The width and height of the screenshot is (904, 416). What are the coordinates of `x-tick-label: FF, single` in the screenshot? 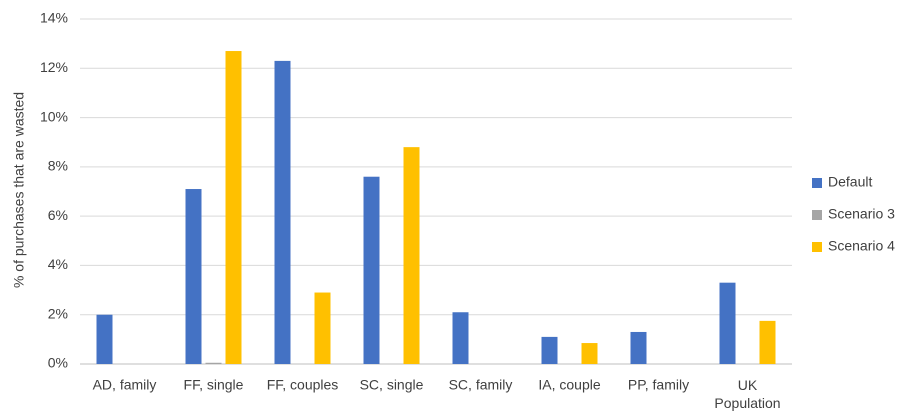 It's located at (214, 385).